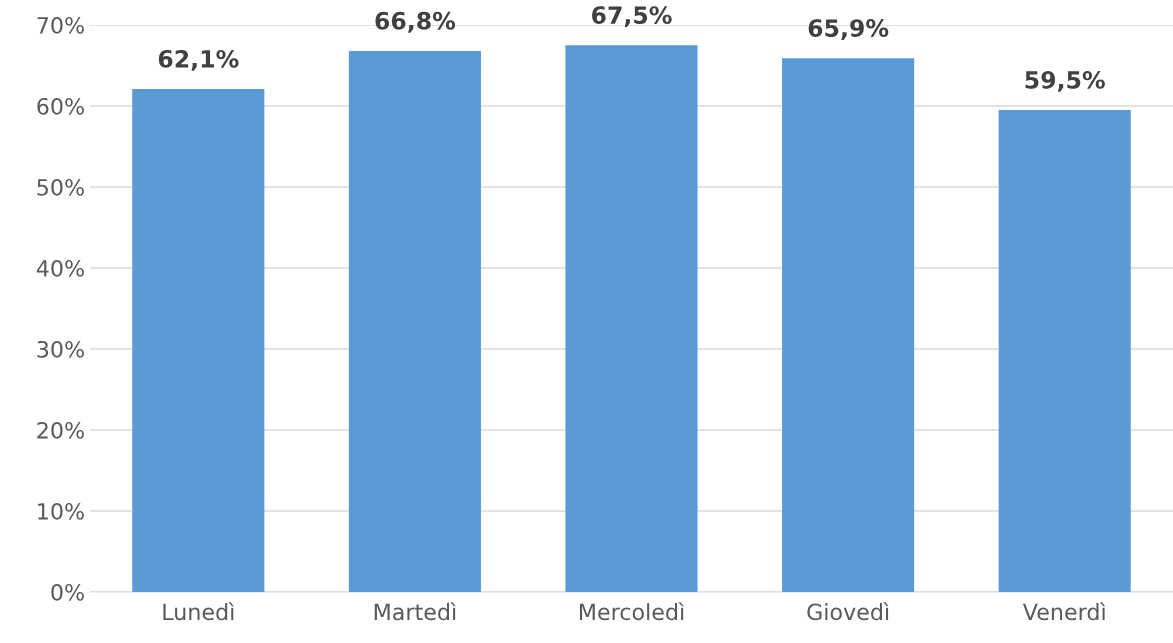 The image size is (1173, 643). What do you see at coordinates (60, 187) in the screenshot?
I see `y-tick-label: 50%` at bounding box center [60, 187].